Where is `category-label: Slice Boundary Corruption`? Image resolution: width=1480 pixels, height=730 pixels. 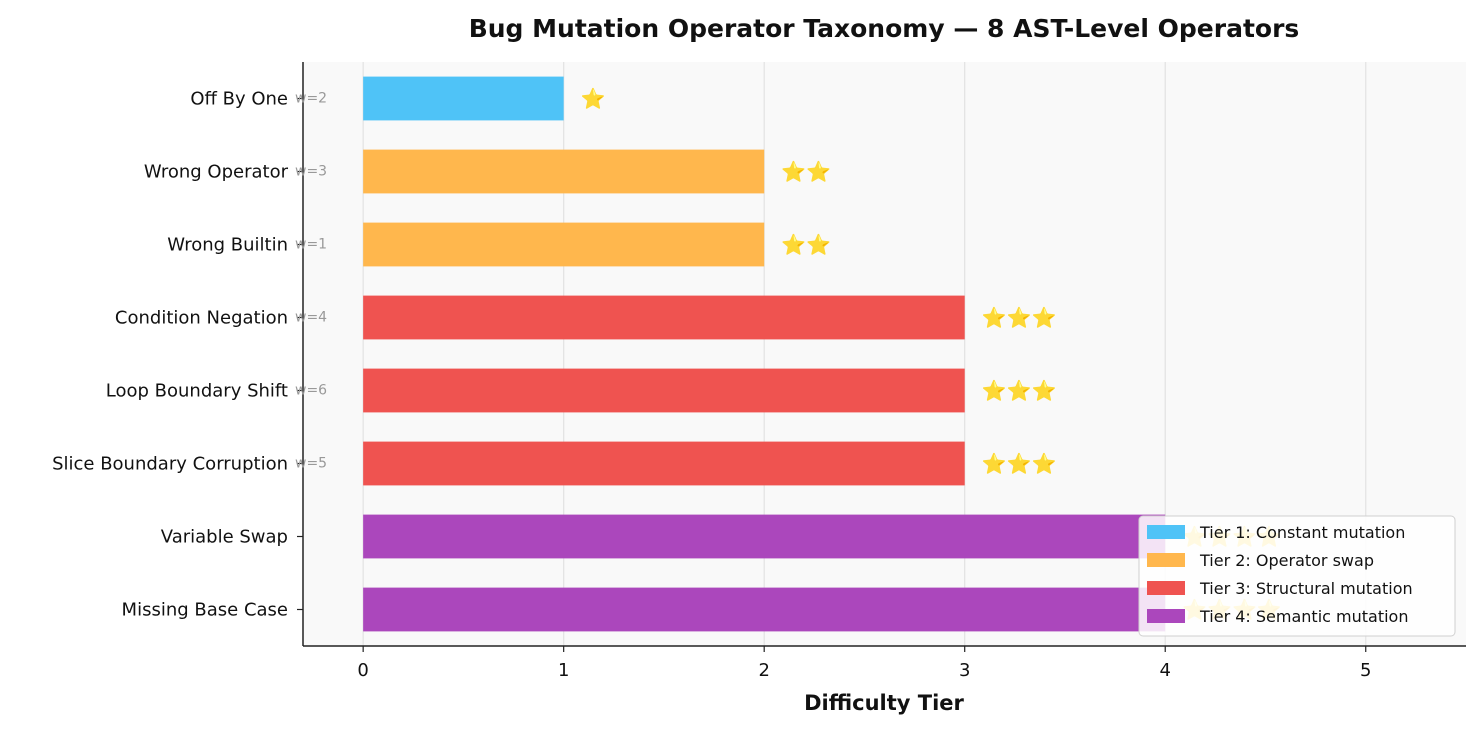
category-label: Slice Boundary Corruption is located at coordinates (170, 464).